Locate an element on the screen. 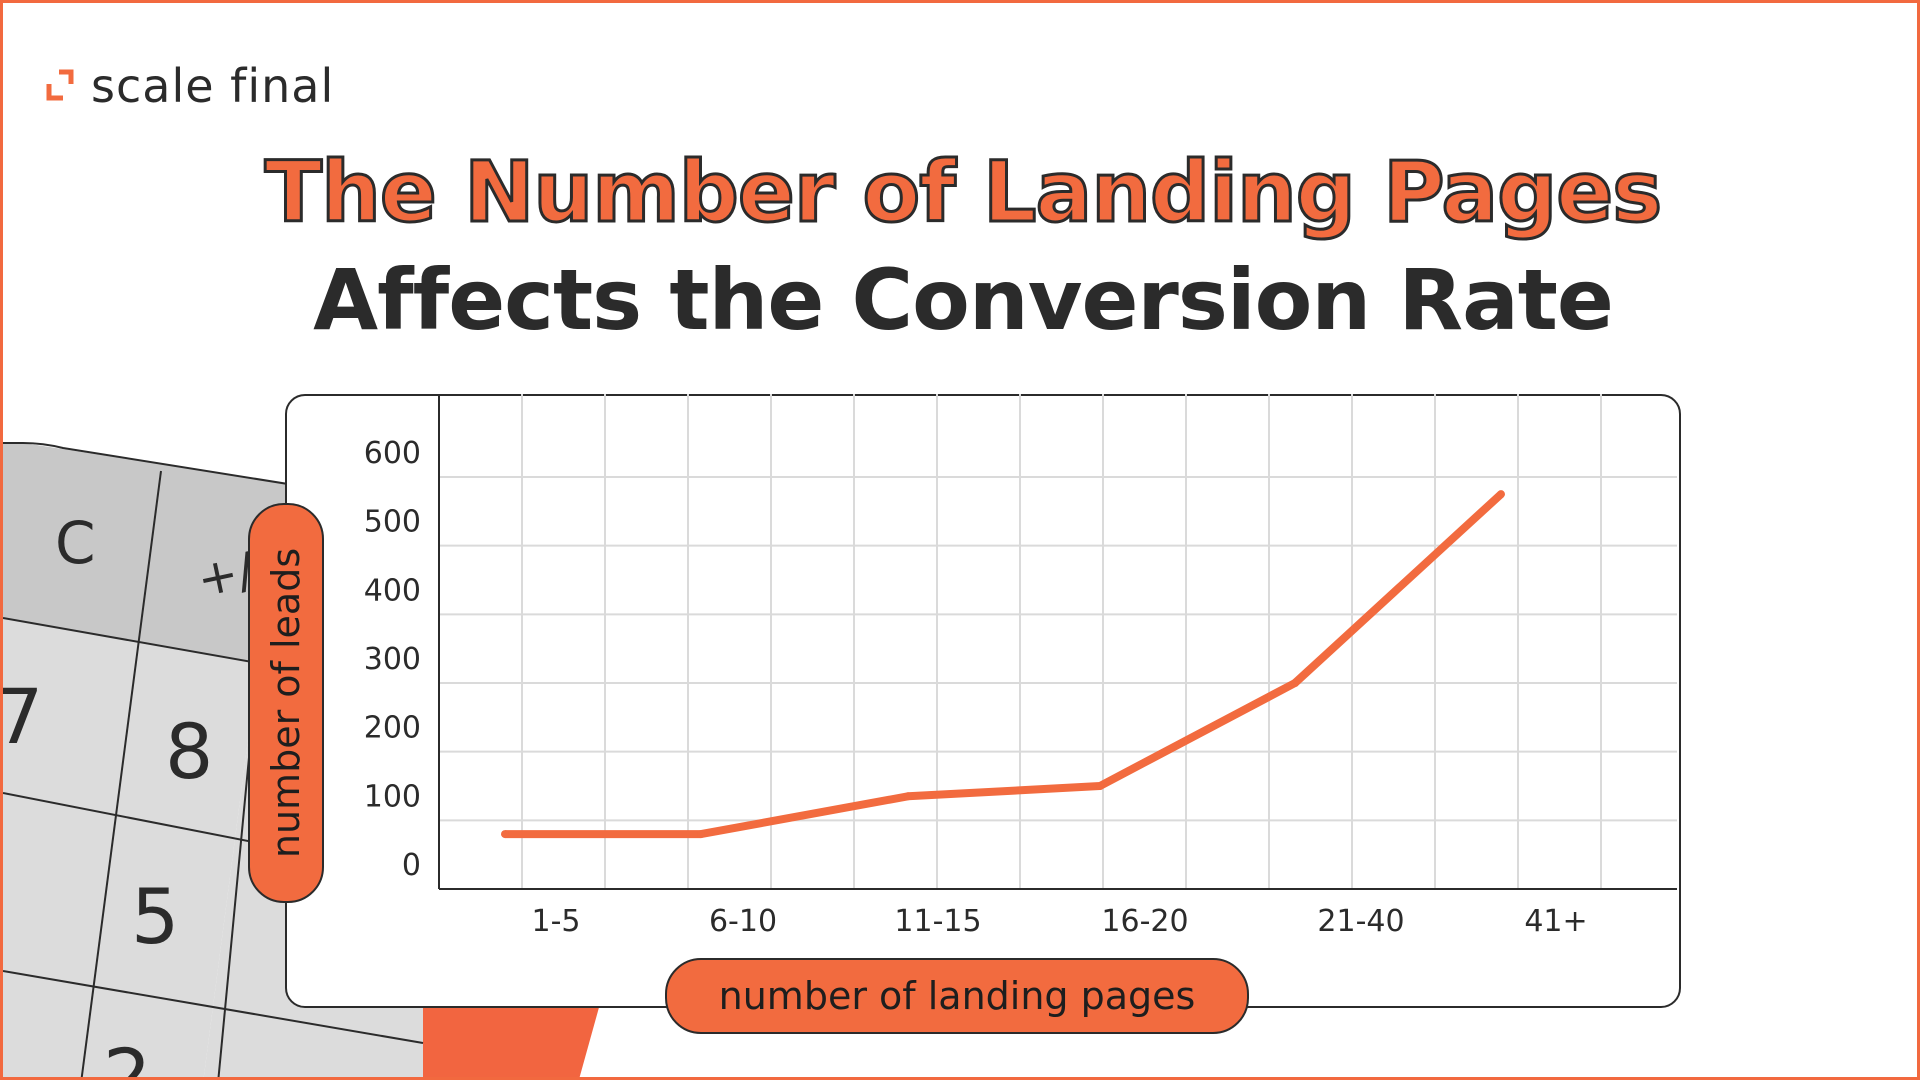  x-tick-label: 16-20 is located at coordinates (1144, 921).